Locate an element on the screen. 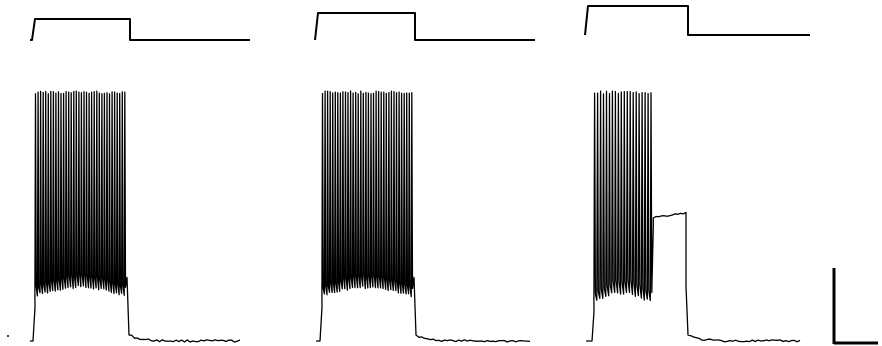 This screenshot has width=882, height=346. stimulus-traces is located at coordinates (420, 23).